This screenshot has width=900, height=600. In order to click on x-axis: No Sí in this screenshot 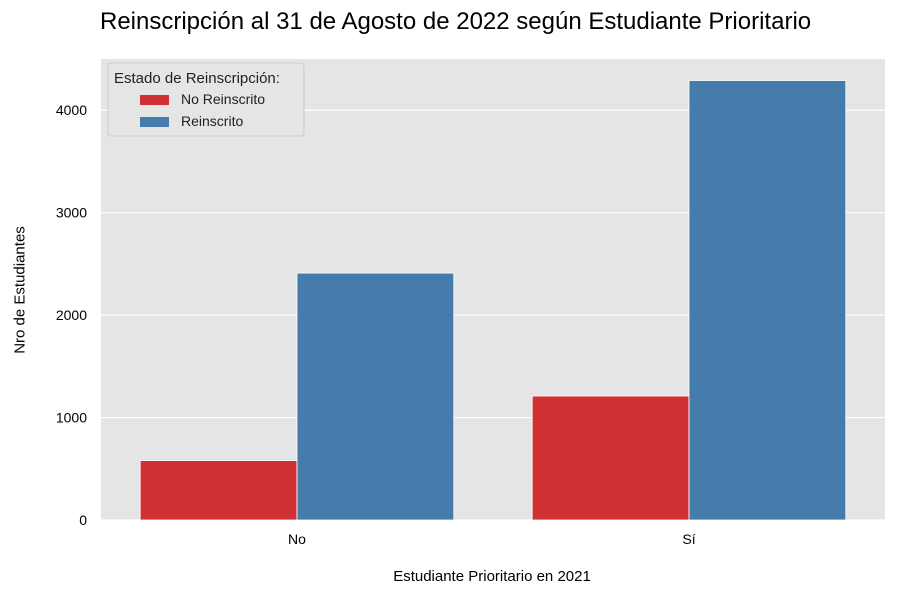, I will do `click(492, 539)`.